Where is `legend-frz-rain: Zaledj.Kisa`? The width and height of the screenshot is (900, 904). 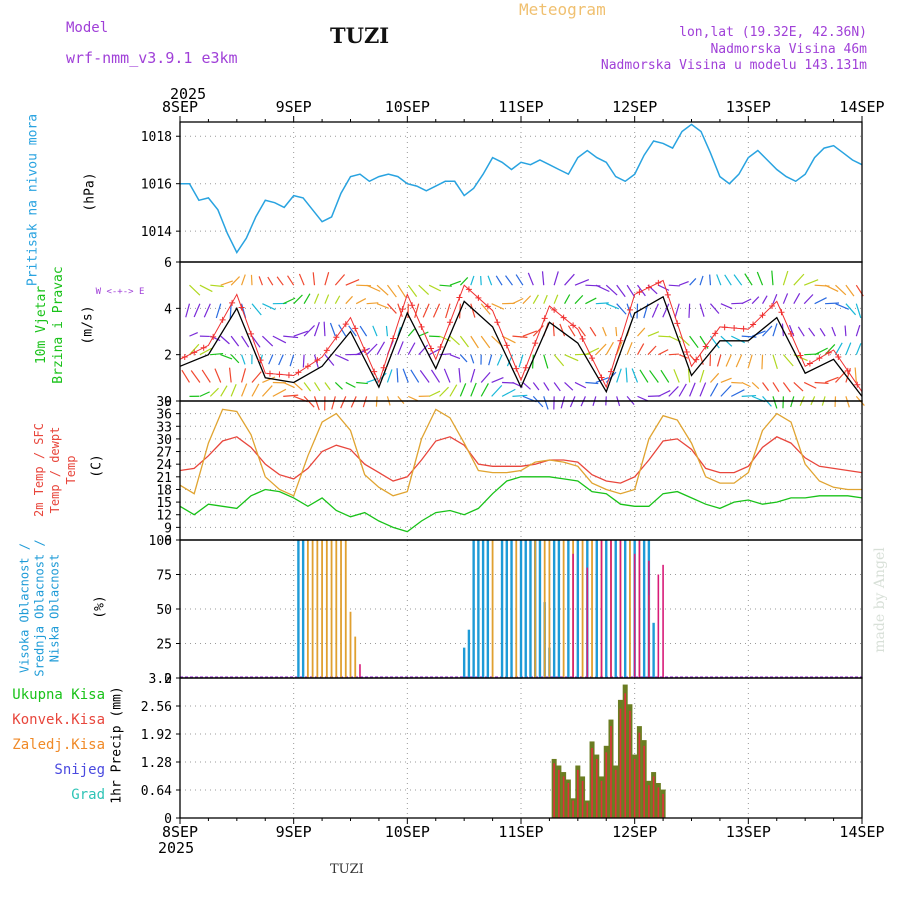 legend-frz-rain: Zaledj.Kisa is located at coordinates (58, 745).